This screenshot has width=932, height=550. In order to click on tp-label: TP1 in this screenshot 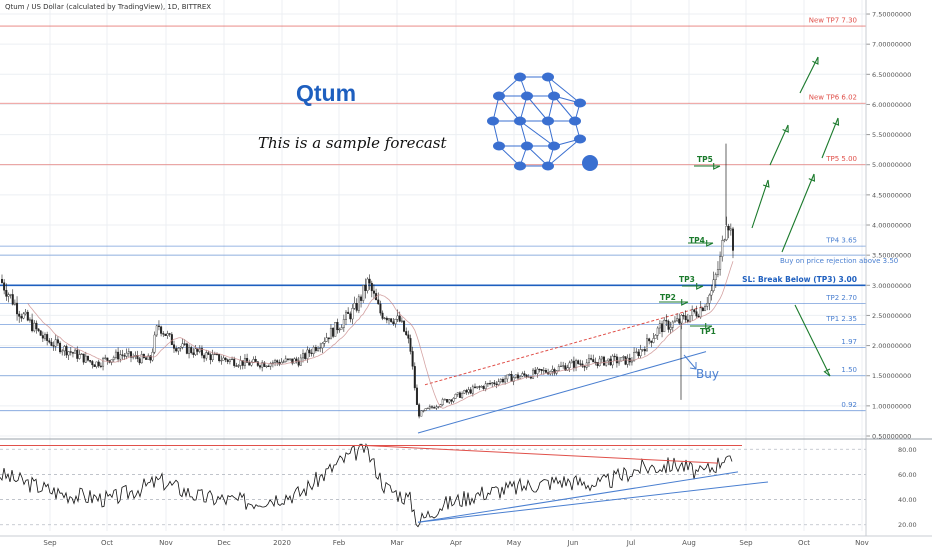, I will do `click(708, 331)`.